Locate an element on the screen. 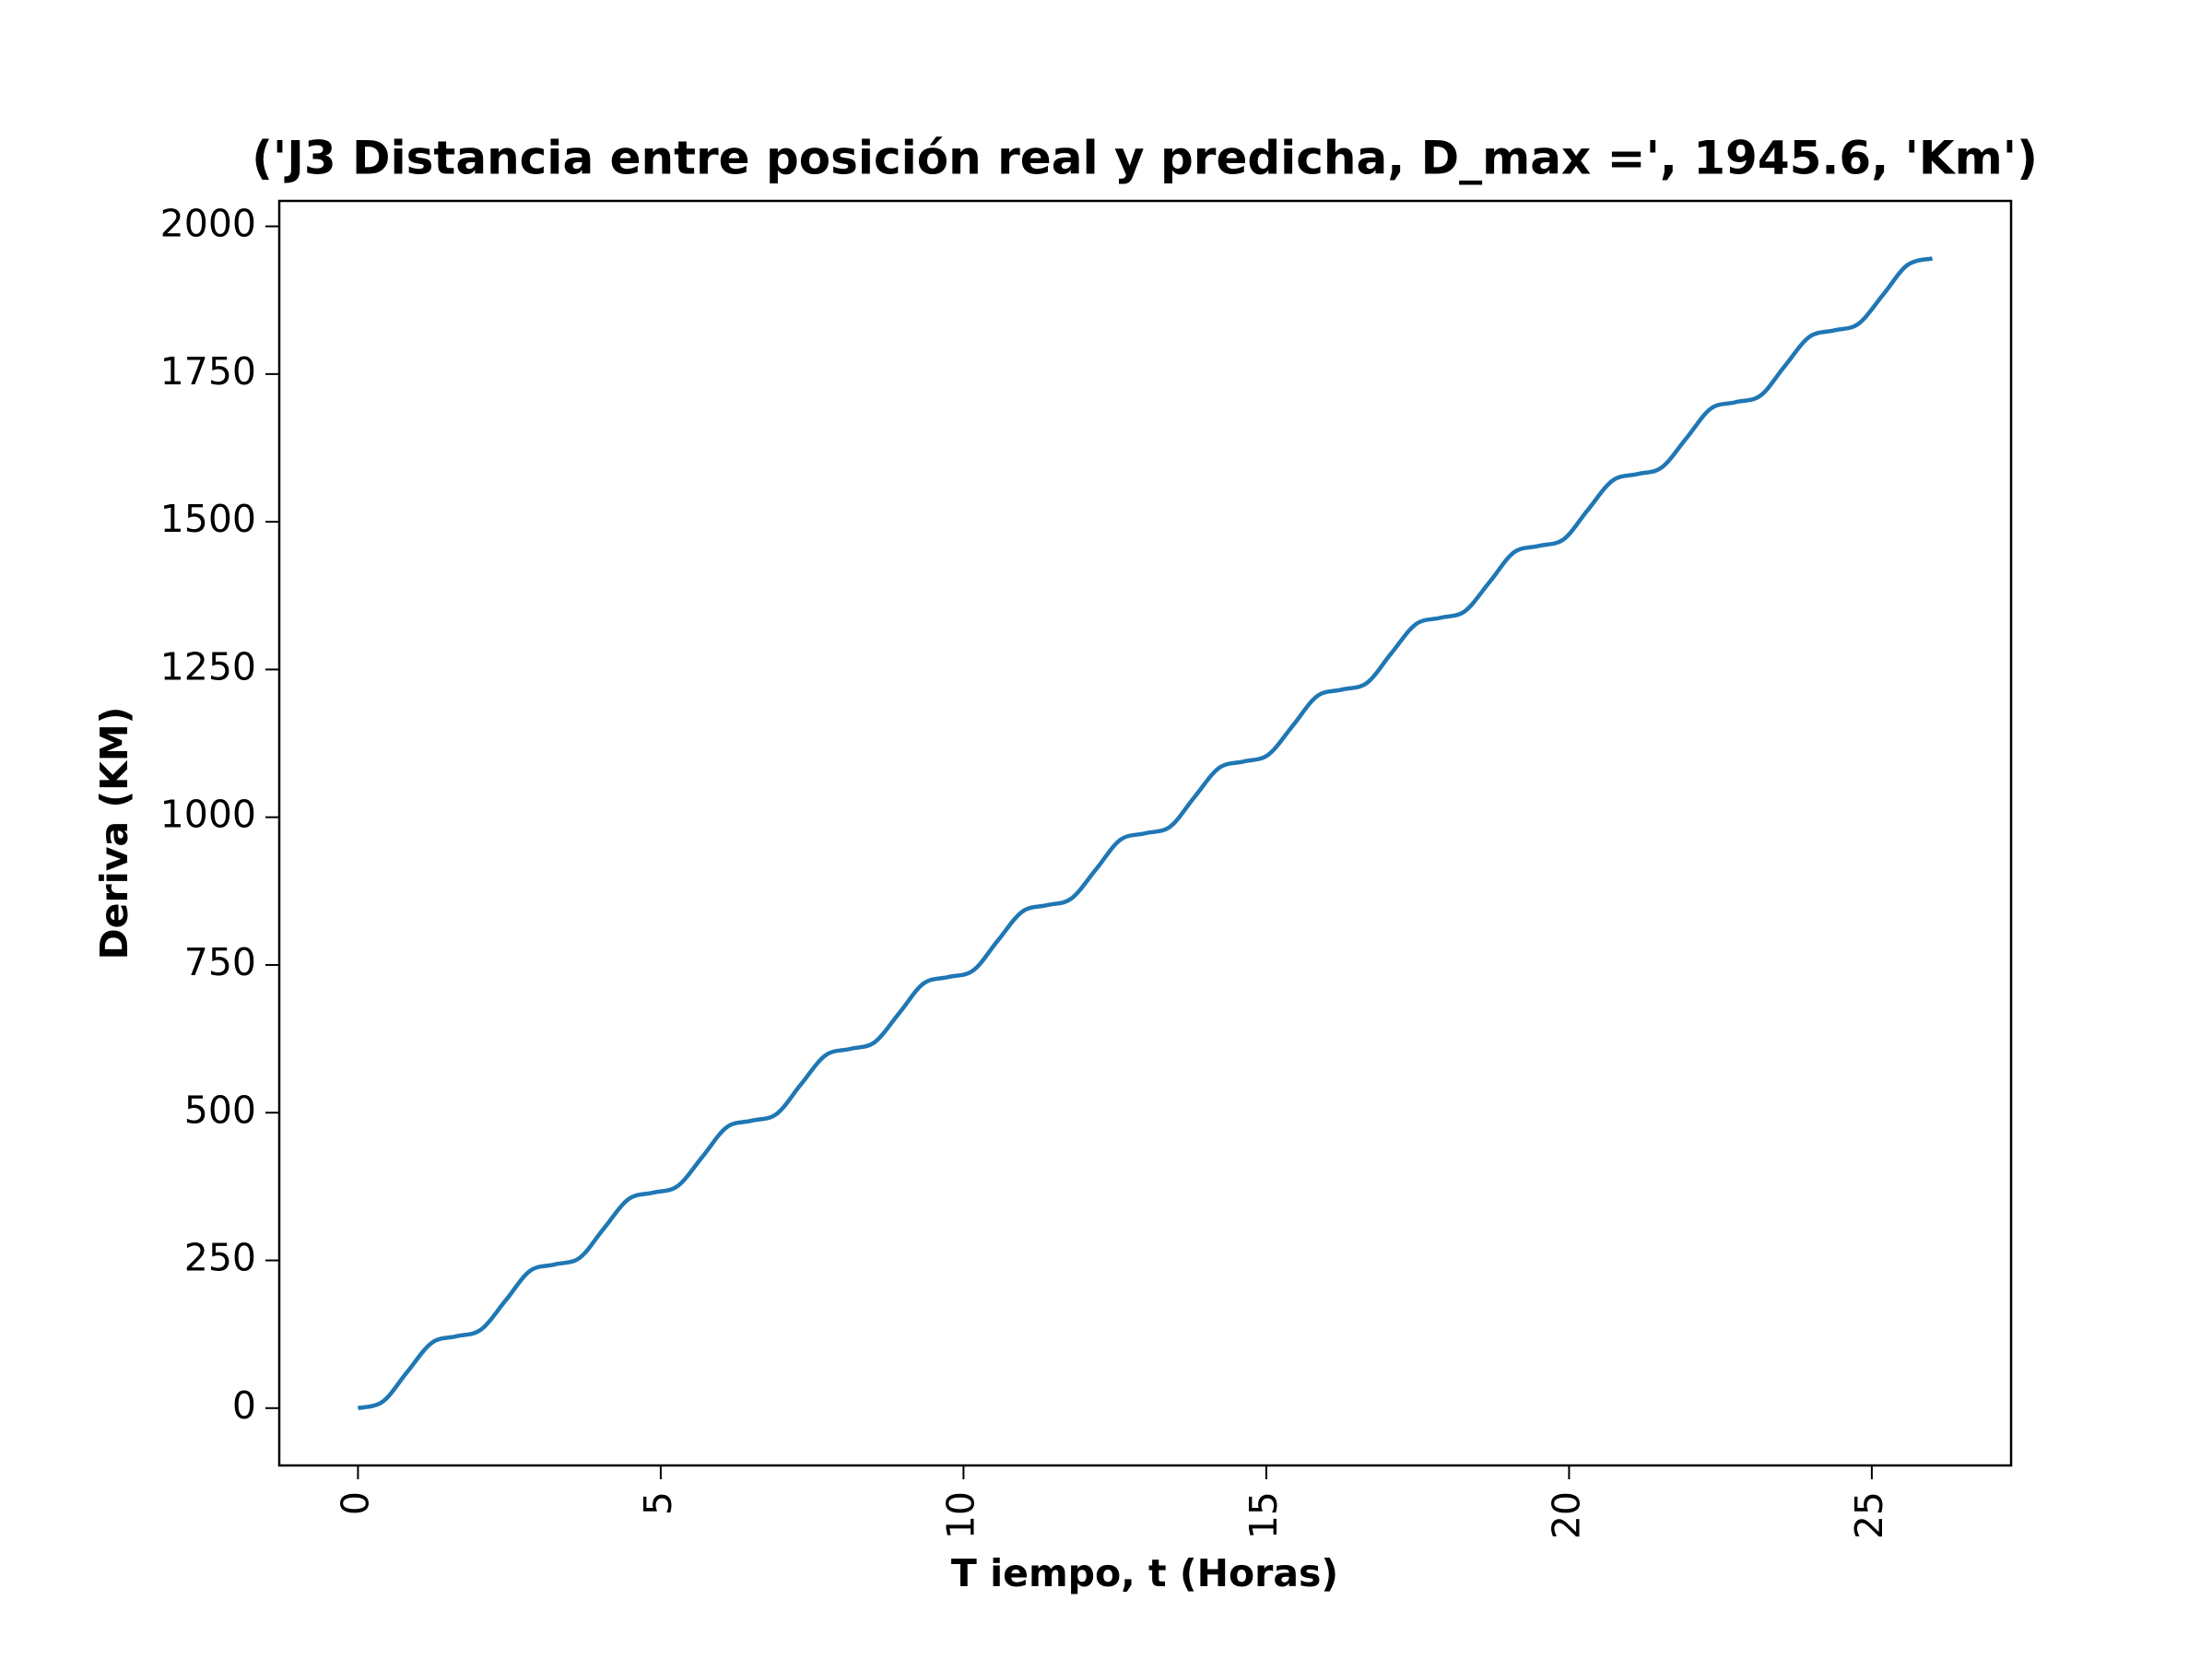 The image size is (2212, 1659). x-tick-label: 25 is located at coordinates (1869, 1515).